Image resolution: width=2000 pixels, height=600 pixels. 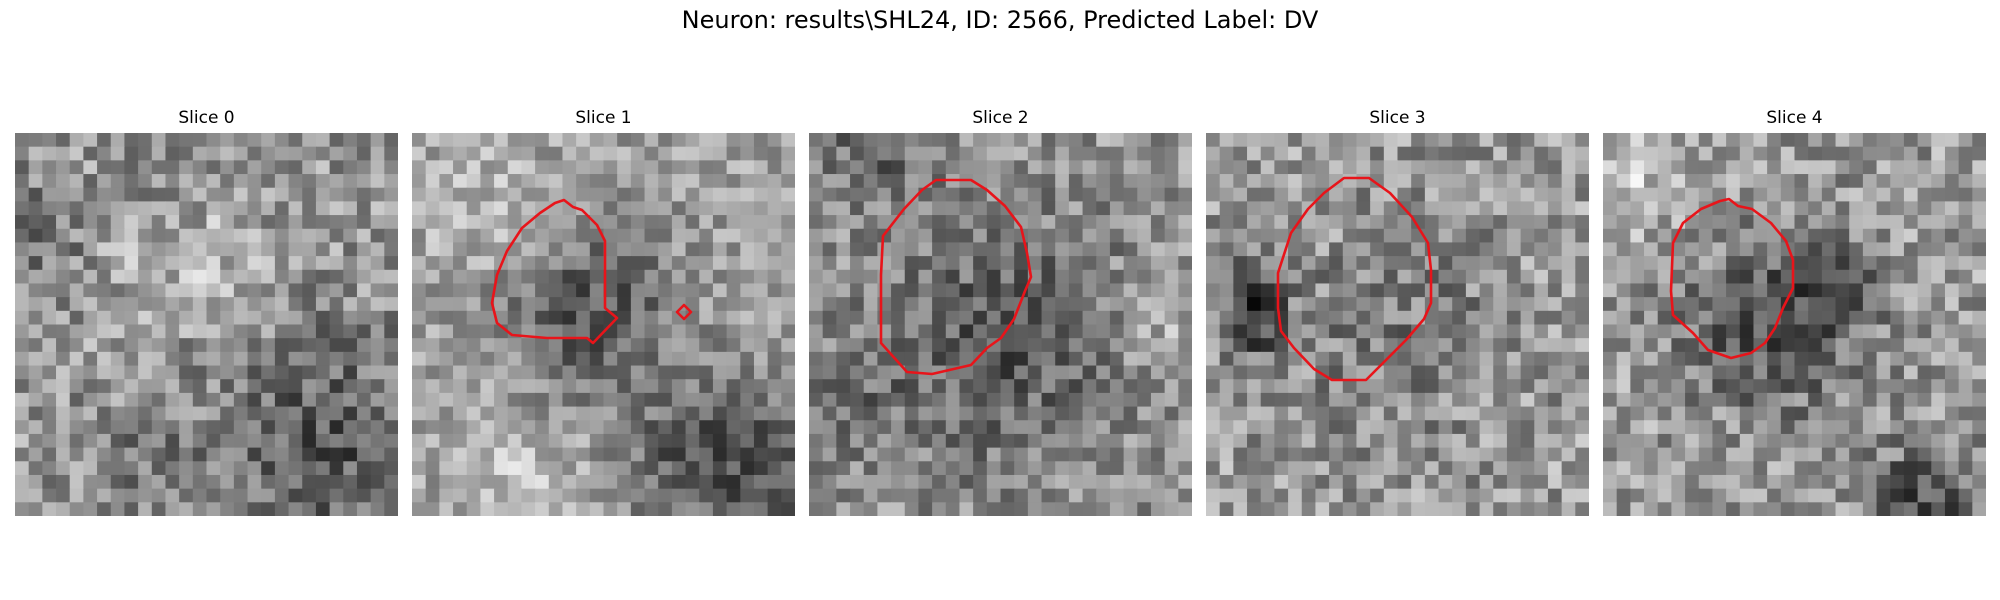 What do you see at coordinates (1794, 118) in the screenshot?
I see `slice-title-4: Slice 4` at bounding box center [1794, 118].